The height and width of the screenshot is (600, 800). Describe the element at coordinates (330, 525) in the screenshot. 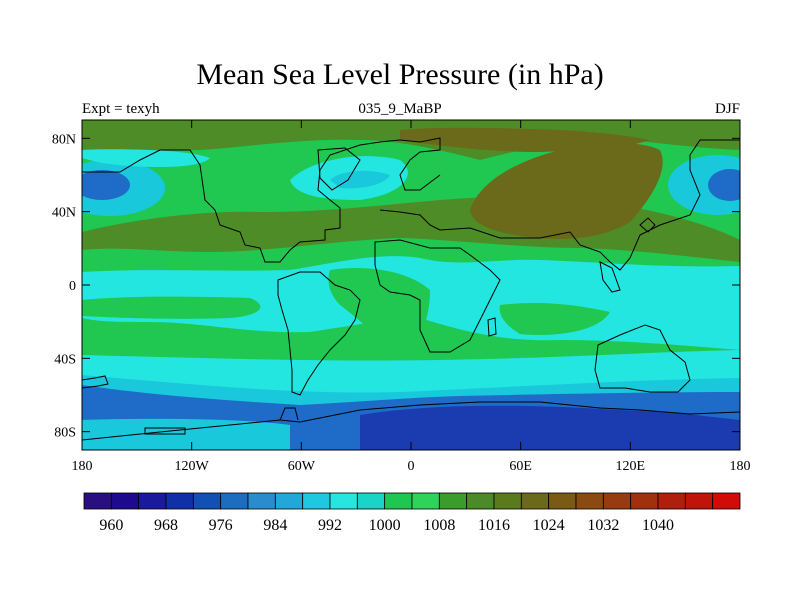

I see `colorbar-label: 992` at that location.